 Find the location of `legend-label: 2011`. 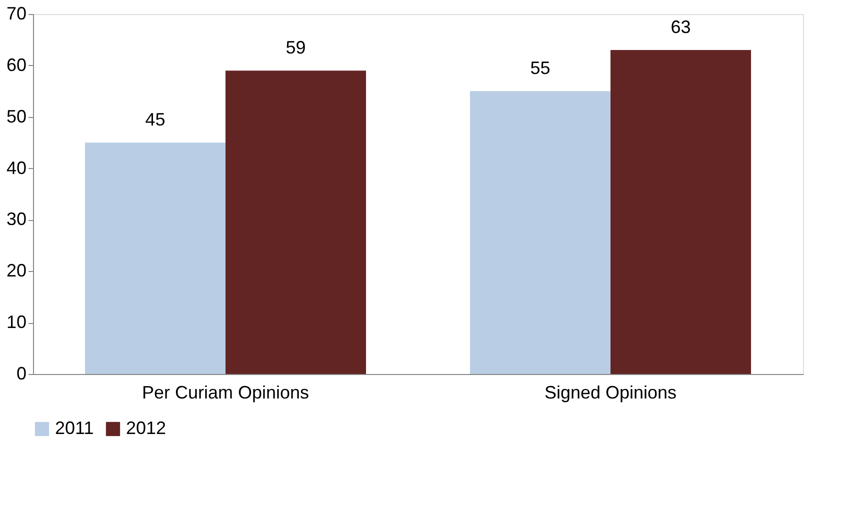

legend-label: 2011 is located at coordinates (74, 428).